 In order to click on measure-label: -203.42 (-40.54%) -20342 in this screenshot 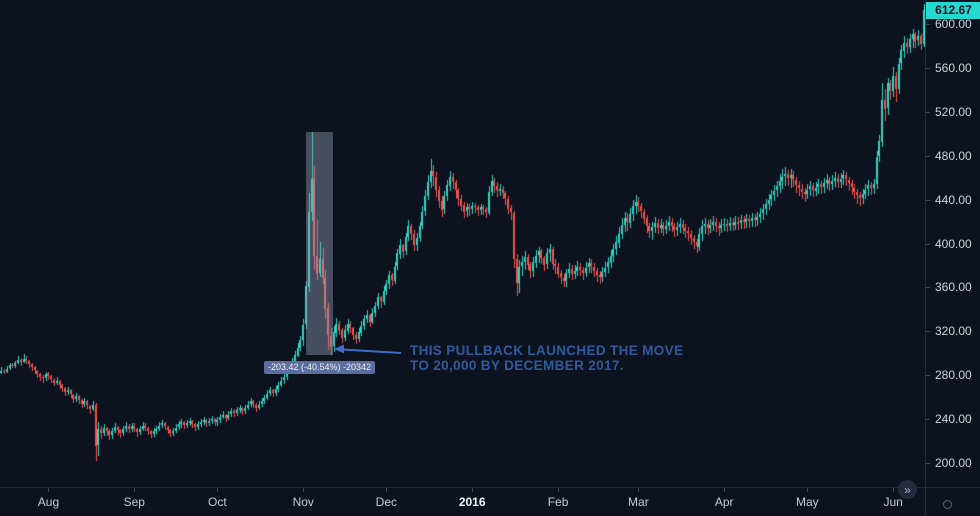, I will do `click(320, 367)`.